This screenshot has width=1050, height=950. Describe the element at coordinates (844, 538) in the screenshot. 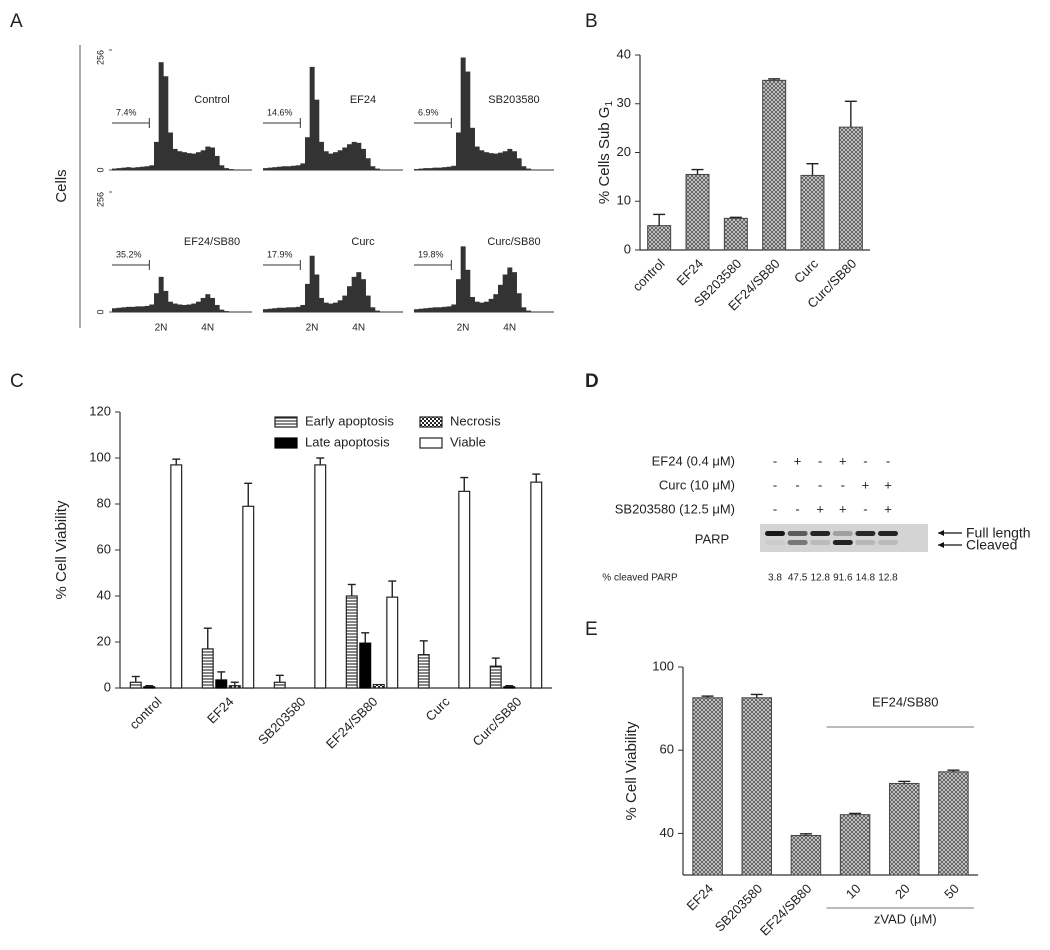

I see `blot-membrane` at that location.